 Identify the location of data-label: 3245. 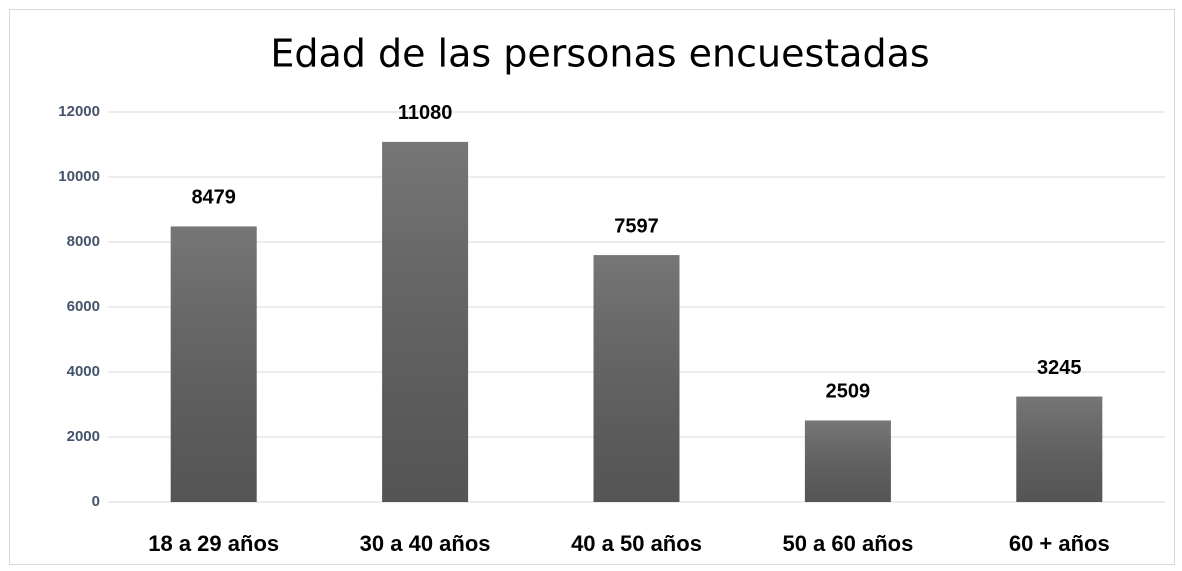
(1059, 368).